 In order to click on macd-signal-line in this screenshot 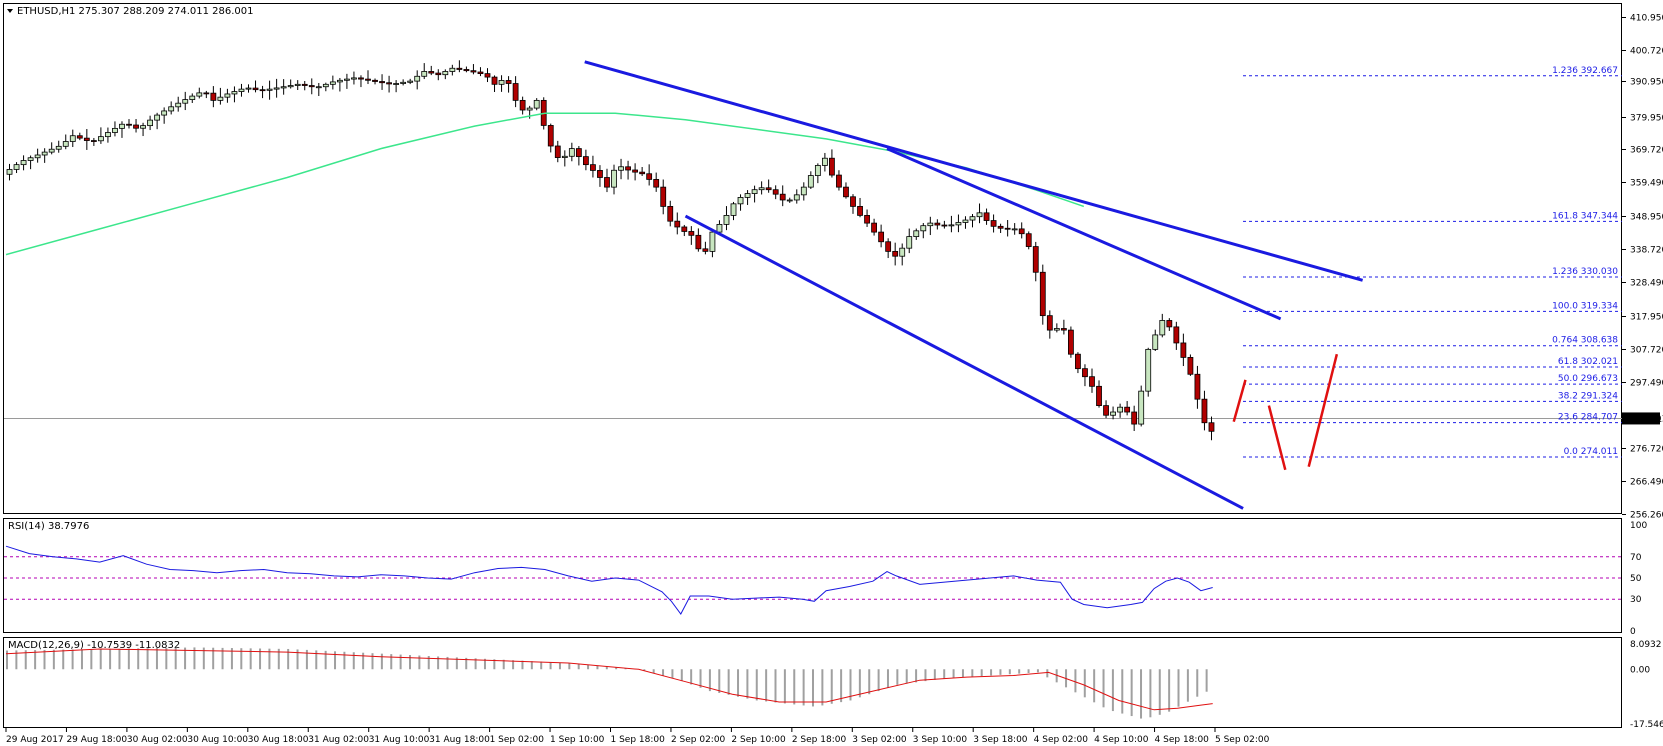, I will do `click(609, 679)`.